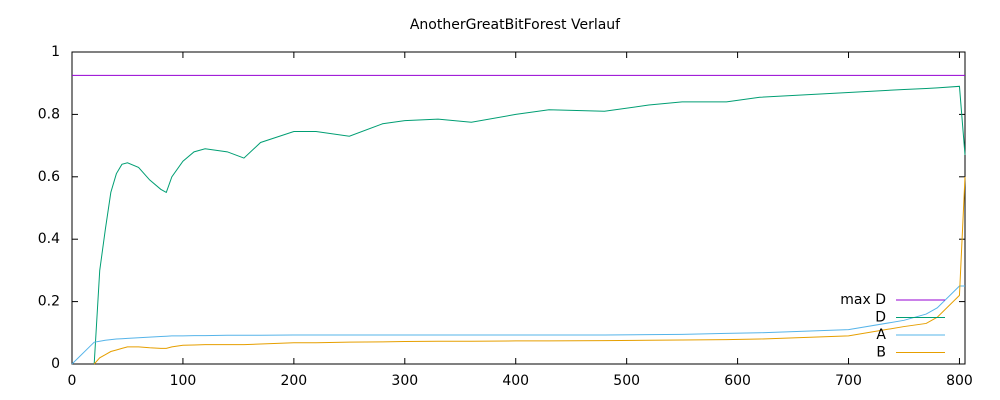  Describe the element at coordinates (183, 381) in the screenshot. I see `x-tick-label: 100` at that location.